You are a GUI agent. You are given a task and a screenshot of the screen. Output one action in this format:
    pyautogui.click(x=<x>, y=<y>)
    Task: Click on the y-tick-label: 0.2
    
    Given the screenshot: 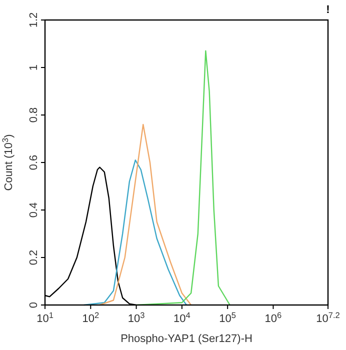 What is the action you would take?
    pyautogui.click(x=34, y=258)
    